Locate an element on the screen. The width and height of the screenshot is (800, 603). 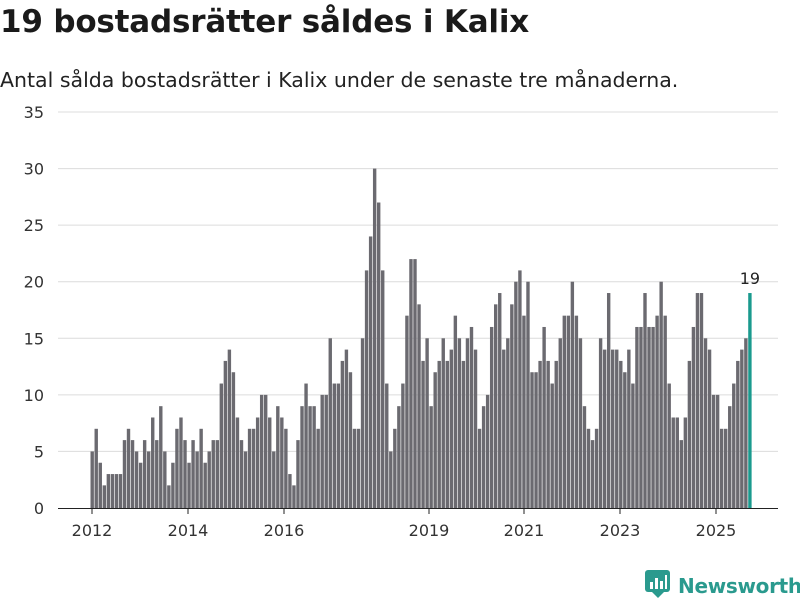
x-tick-label: 2019 is located at coordinates (429, 530).